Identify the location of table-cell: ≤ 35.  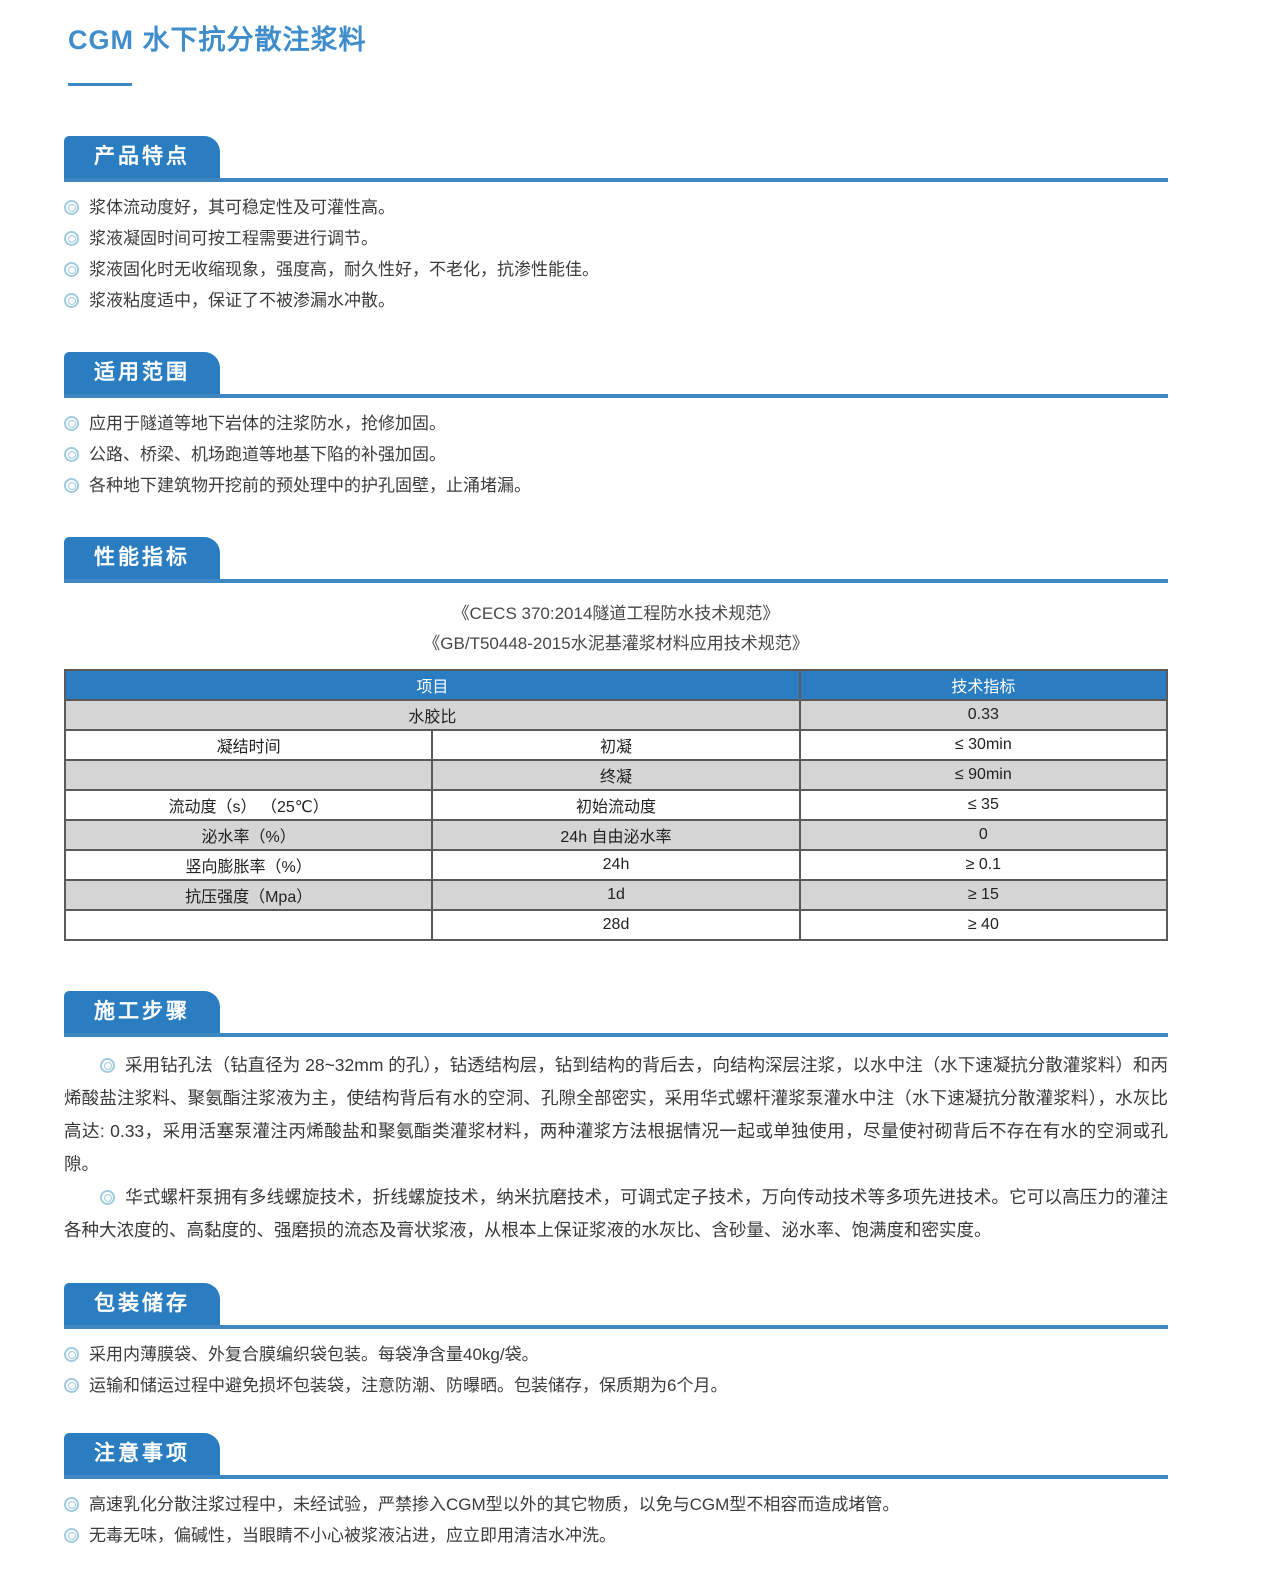
(983, 805).